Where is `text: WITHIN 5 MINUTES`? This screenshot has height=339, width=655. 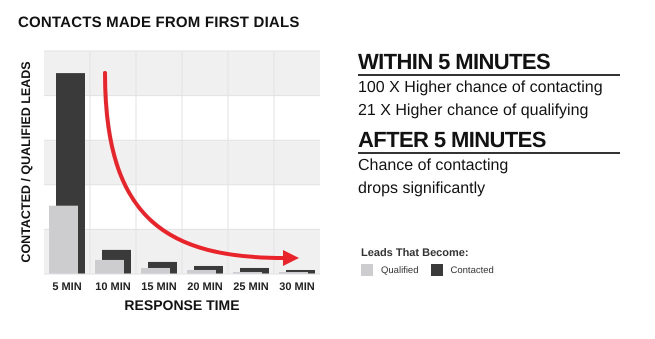 text: WITHIN 5 MINUTES is located at coordinates (489, 62).